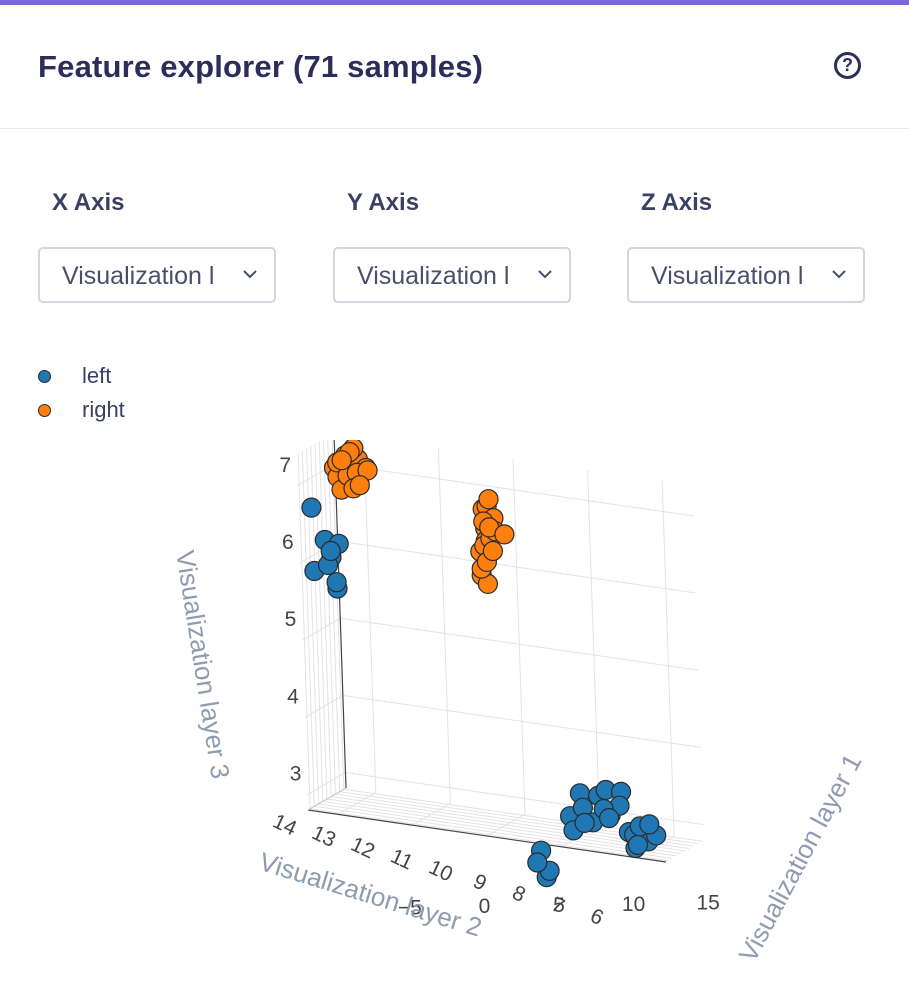 The width and height of the screenshot is (909, 1000). I want to click on chart-legend: left right, so click(106, 396).